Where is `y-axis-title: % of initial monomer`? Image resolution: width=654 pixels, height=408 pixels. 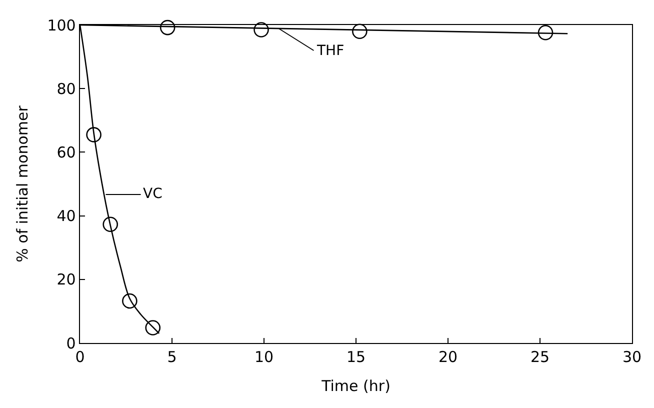
y-axis-title: % of initial monomer is located at coordinates (22, 183).